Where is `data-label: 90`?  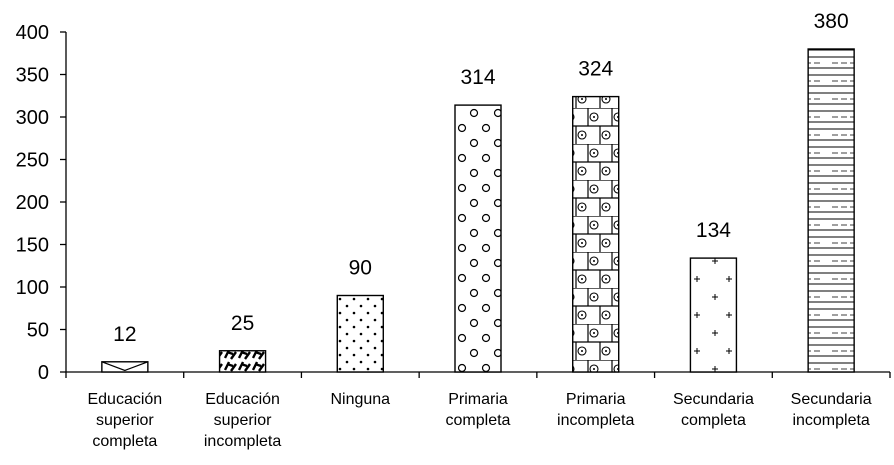
data-label: 90 is located at coordinates (360, 268).